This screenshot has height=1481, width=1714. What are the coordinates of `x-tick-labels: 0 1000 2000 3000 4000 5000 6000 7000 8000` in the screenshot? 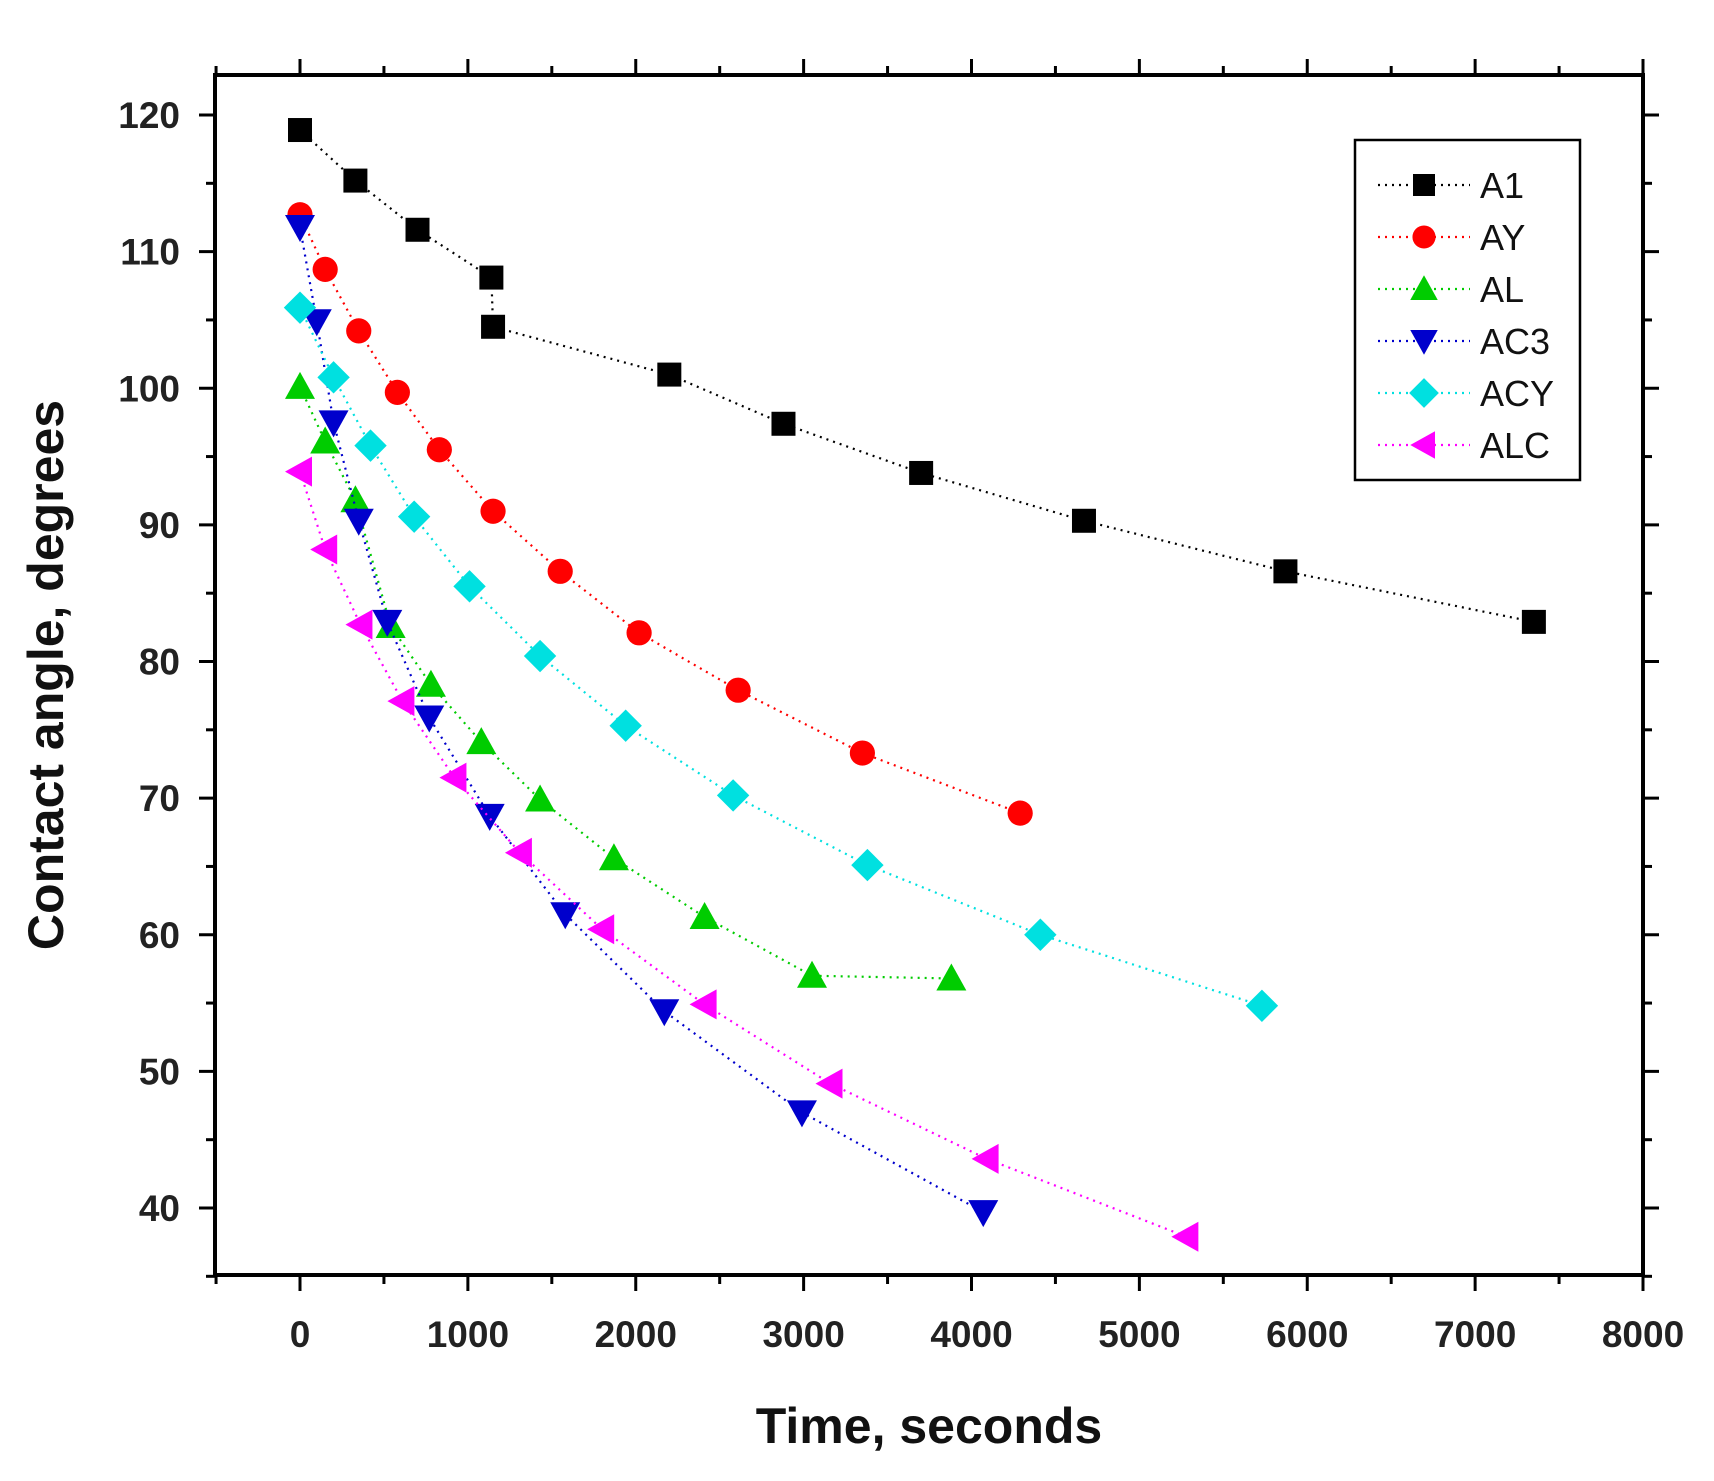 It's located at (987, 1334).